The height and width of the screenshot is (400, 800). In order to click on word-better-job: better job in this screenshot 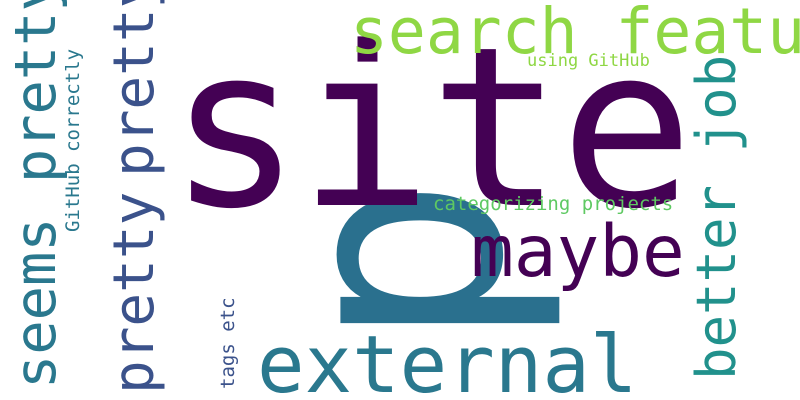, I will do `click(716, 217)`.